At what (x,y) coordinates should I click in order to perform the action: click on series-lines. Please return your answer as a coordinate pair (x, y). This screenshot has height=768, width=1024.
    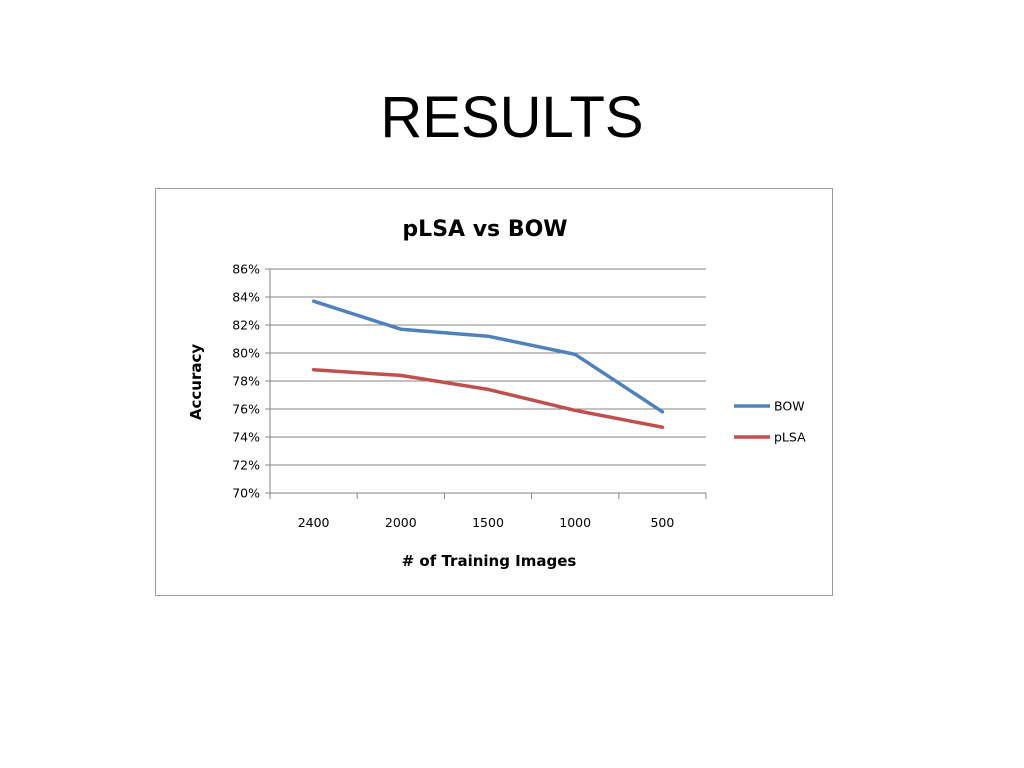
    Looking at the image, I should click on (488, 364).